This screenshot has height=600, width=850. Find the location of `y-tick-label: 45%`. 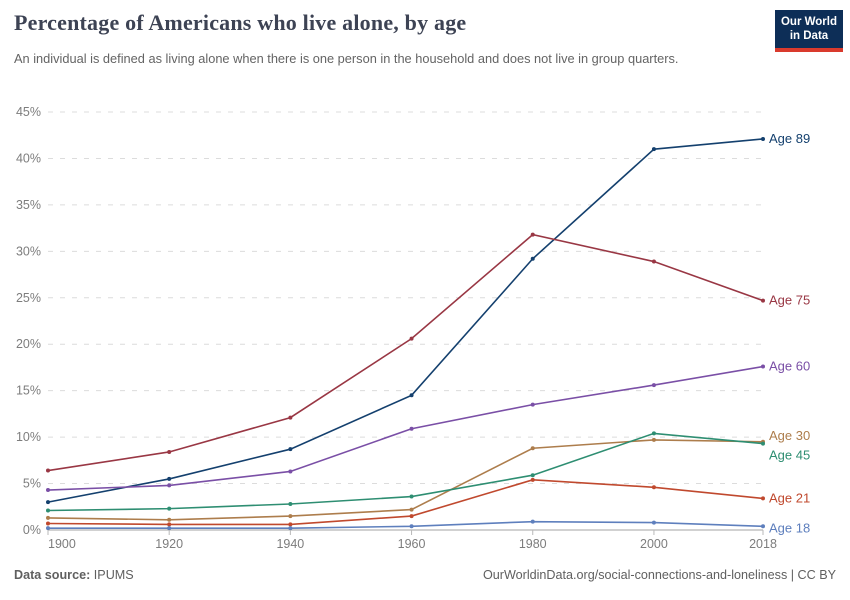

y-tick-label: 45% is located at coordinates (28, 112).